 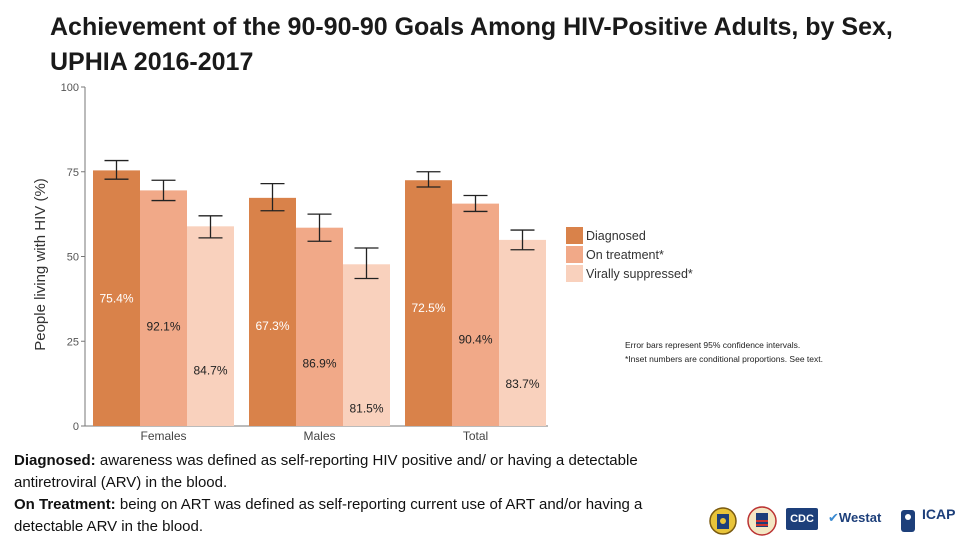 I want to click on us-seal-logo, so click(x=762, y=521).